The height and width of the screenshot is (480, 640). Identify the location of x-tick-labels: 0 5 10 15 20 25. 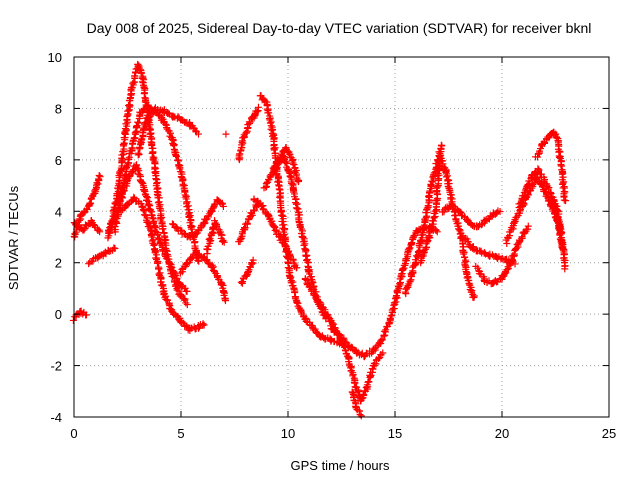
(343, 433).